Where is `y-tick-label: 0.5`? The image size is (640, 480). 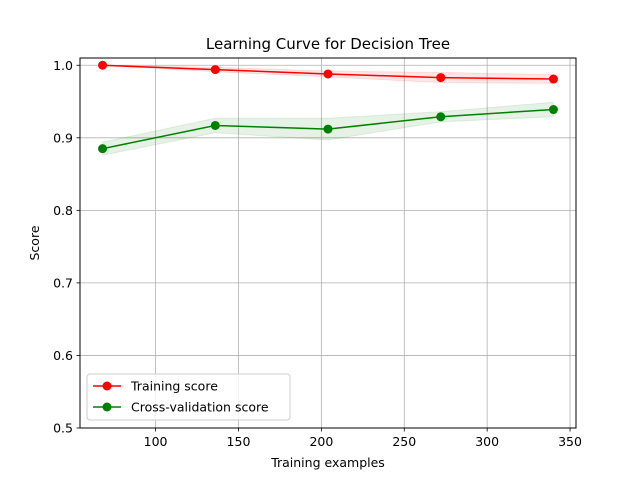
y-tick-label: 0.5 is located at coordinates (63, 428).